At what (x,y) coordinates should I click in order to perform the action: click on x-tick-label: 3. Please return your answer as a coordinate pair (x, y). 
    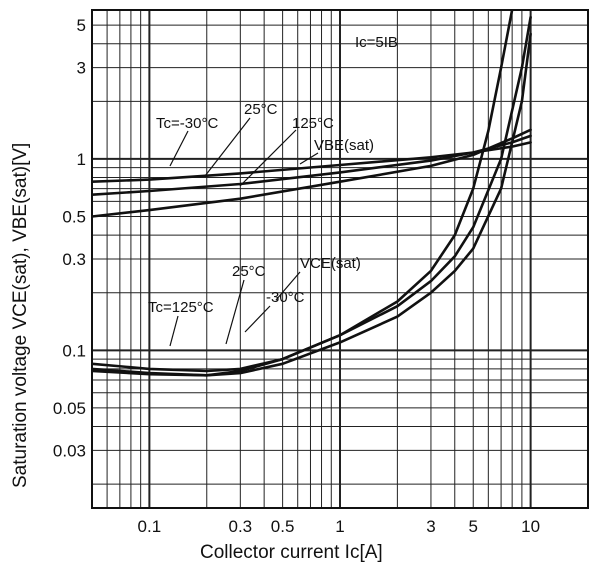
    Looking at the image, I should click on (430, 526).